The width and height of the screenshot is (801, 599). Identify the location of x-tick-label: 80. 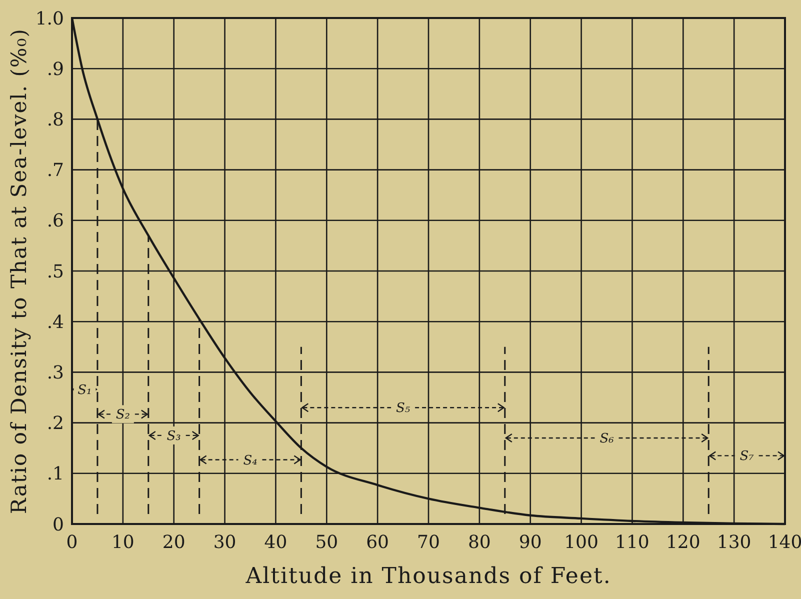
(479, 542).